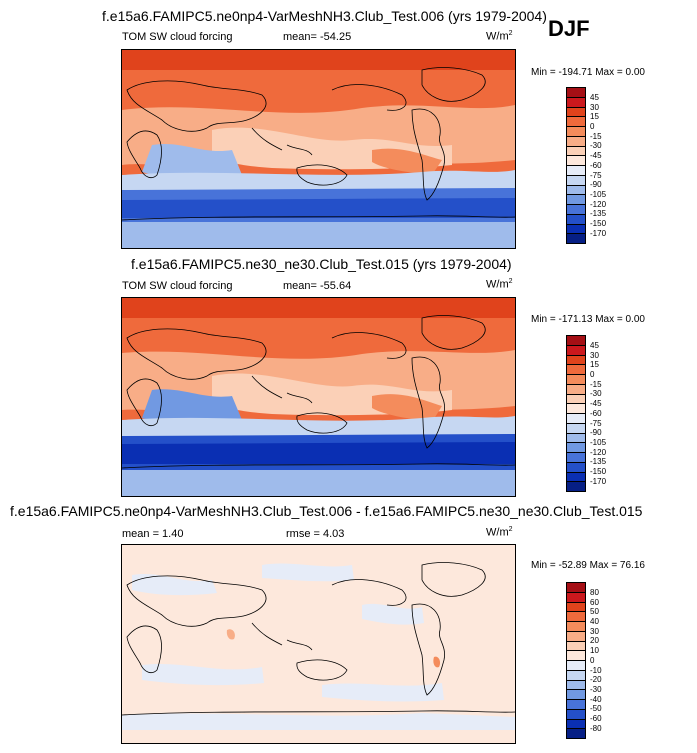 The width and height of the screenshot is (697, 753). What do you see at coordinates (499, 532) in the screenshot?
I see `panel3-units: W/m2` at bounding box center [499, 532].